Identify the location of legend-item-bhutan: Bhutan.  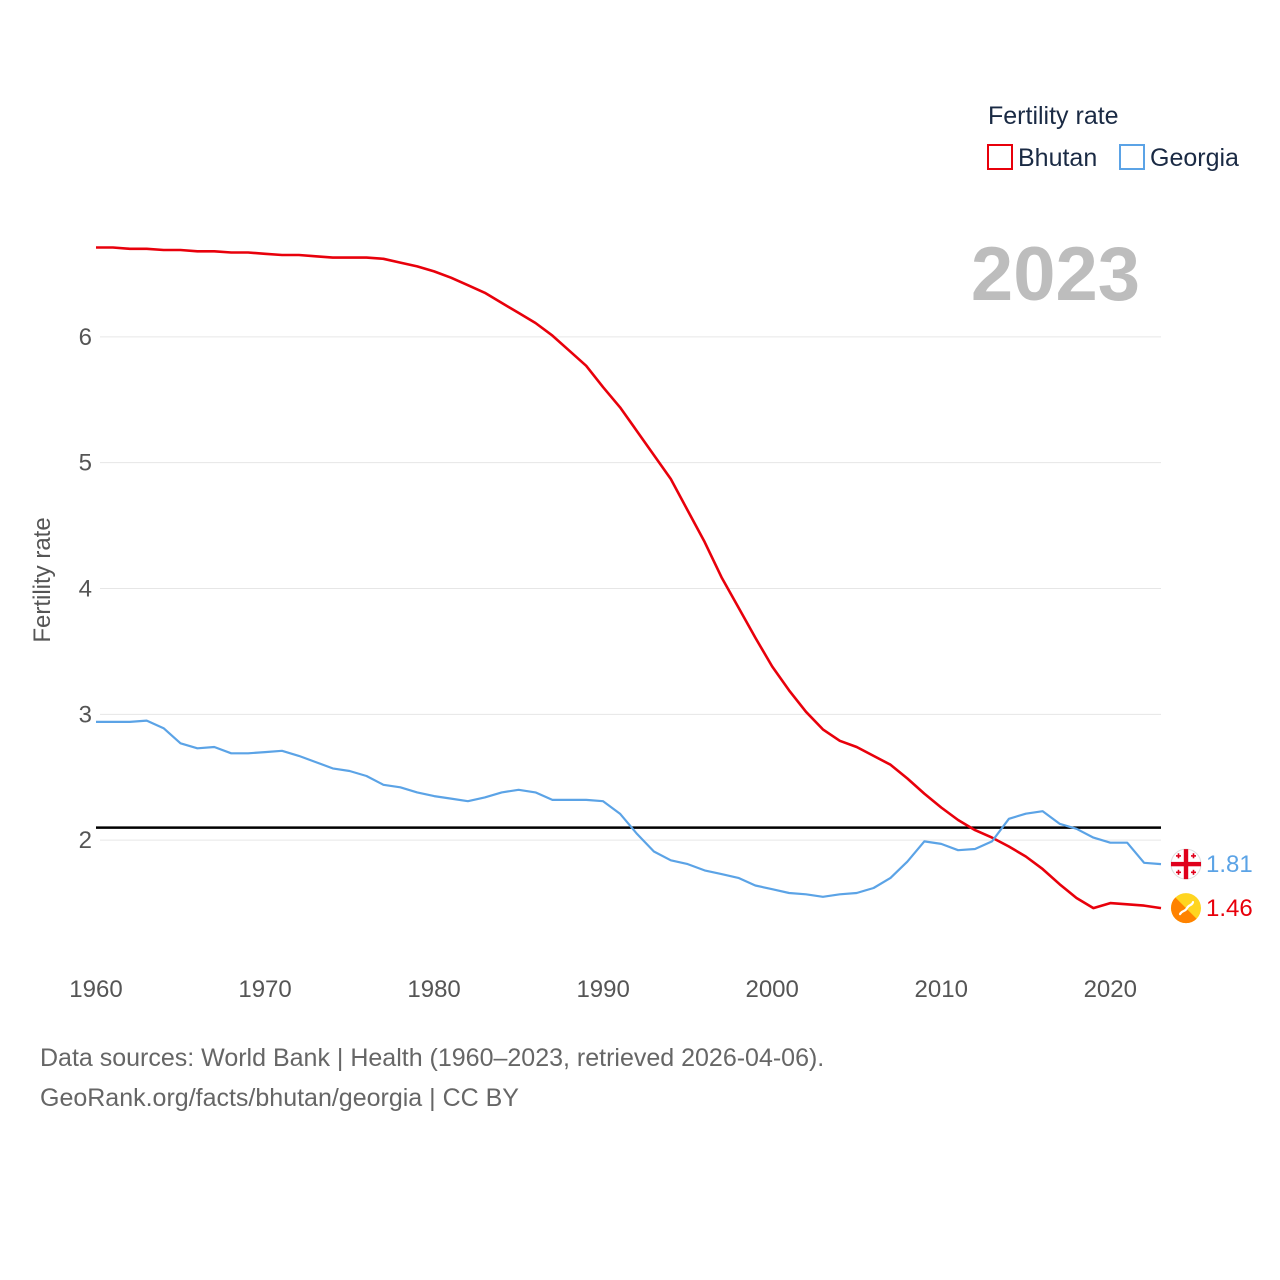
(1042, 158).